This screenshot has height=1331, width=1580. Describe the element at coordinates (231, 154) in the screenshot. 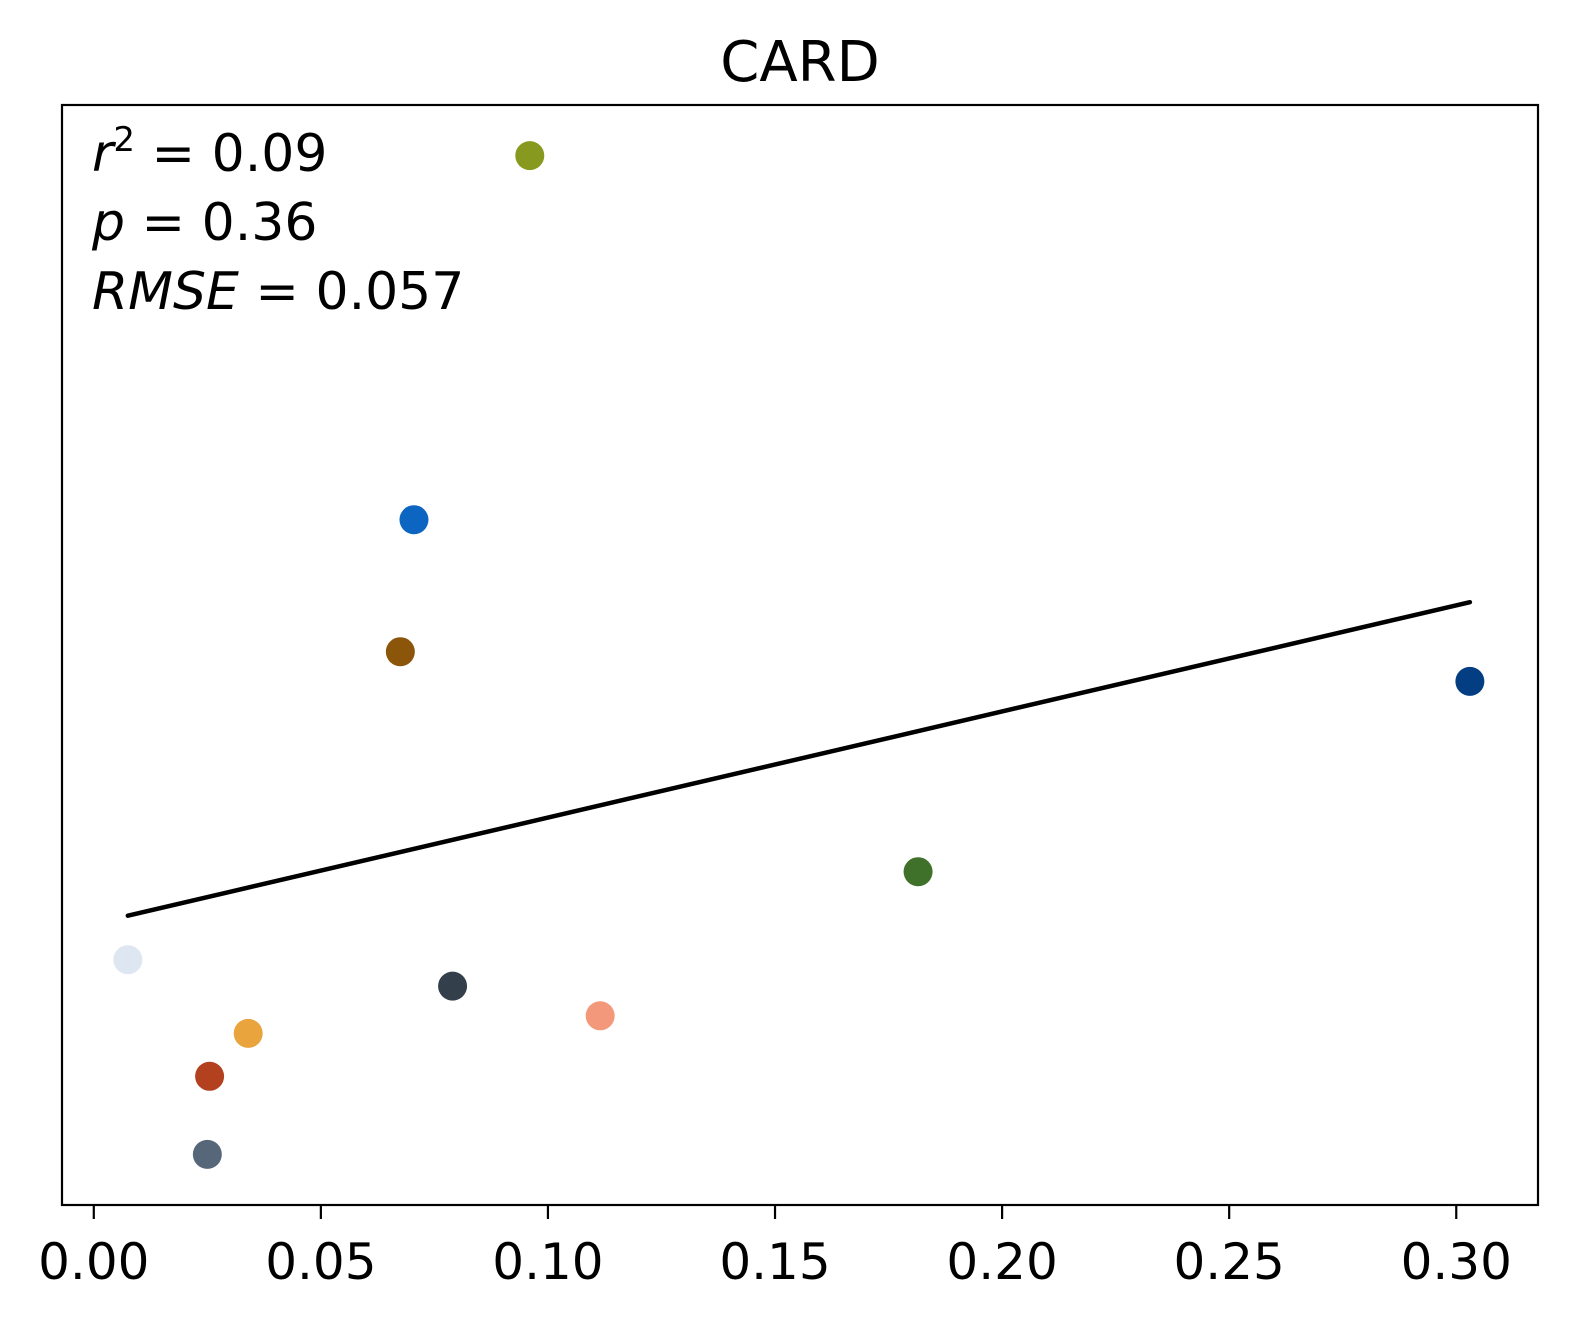

I see `r-squared-value: = 0.09` at that location.